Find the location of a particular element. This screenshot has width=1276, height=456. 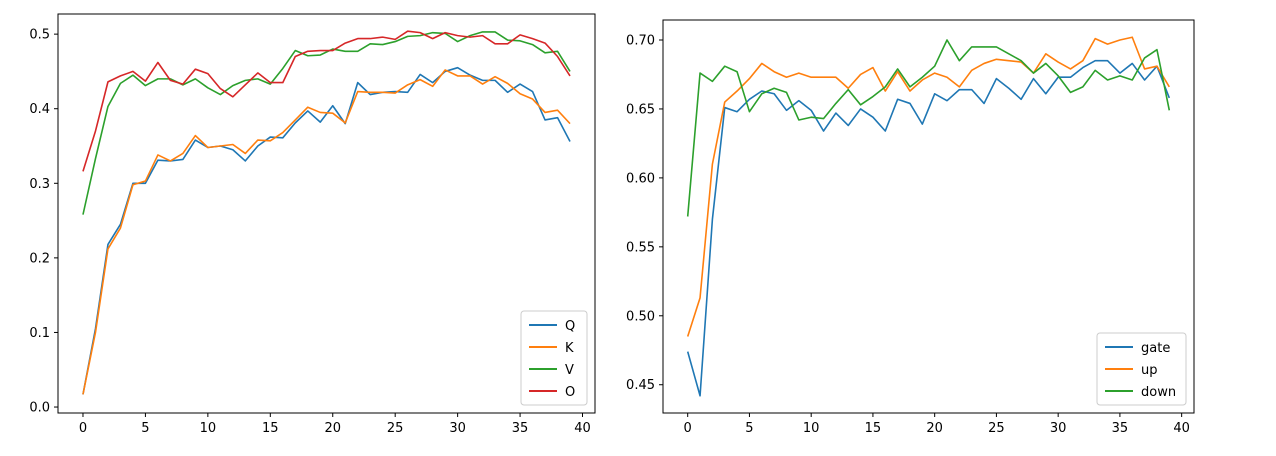

y-tick-label: 0.60 is located at coordinates (640, 178).